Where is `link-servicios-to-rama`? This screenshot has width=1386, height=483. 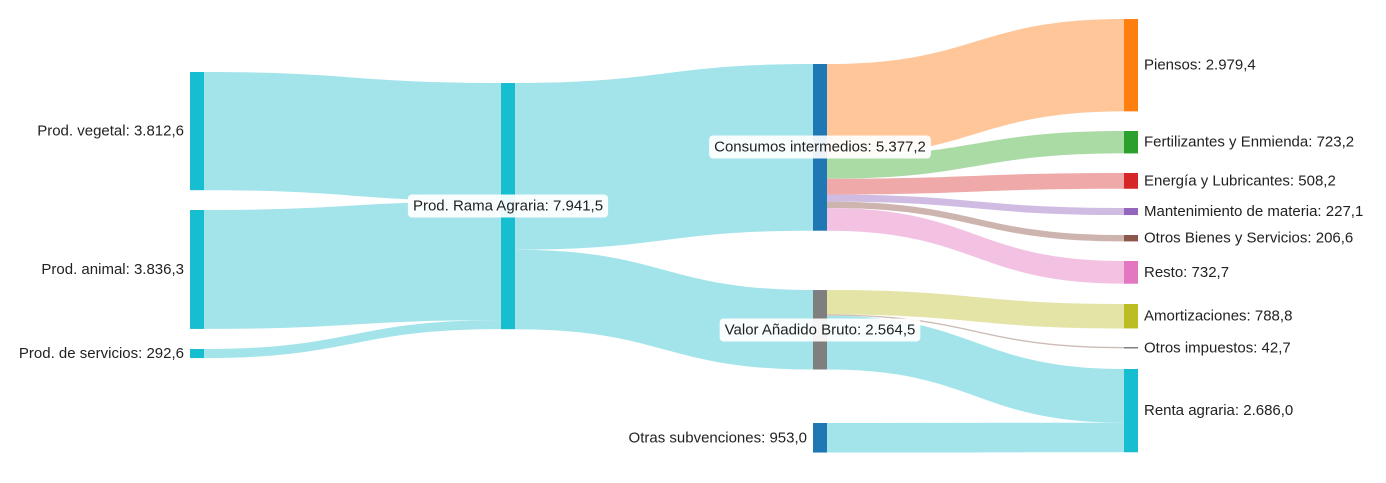 link-servicios-to-rama is located at coordinates (352, 339).